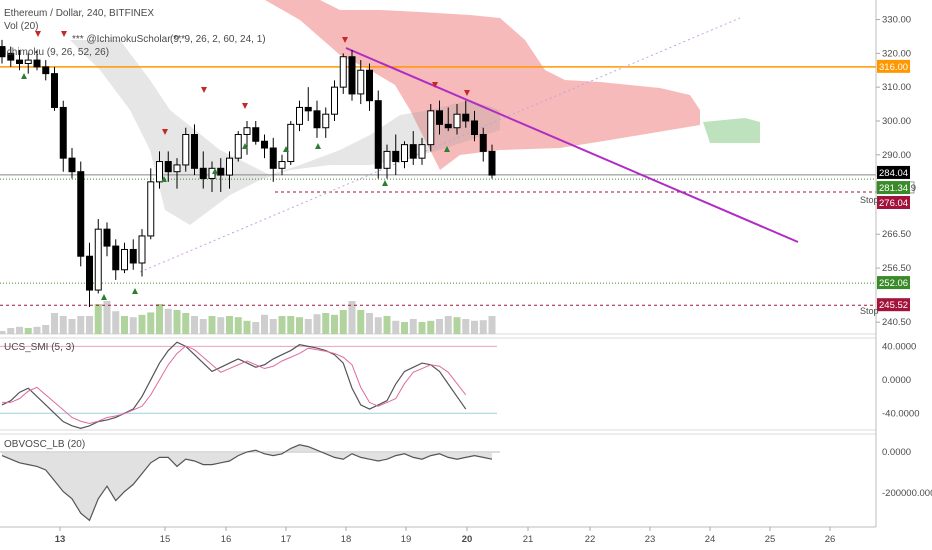  I want to click on time-tick-label: 26, so click(830, 539).